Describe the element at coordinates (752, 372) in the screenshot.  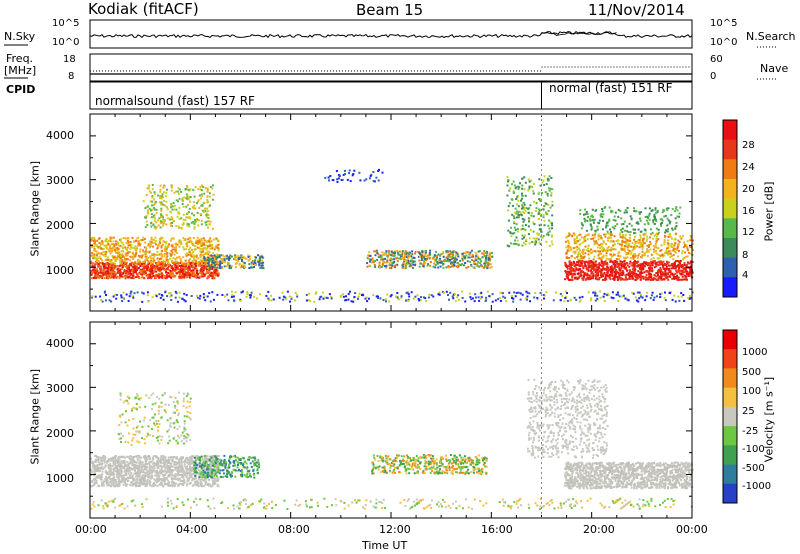
I see `cbar-tick: 500` at that location.